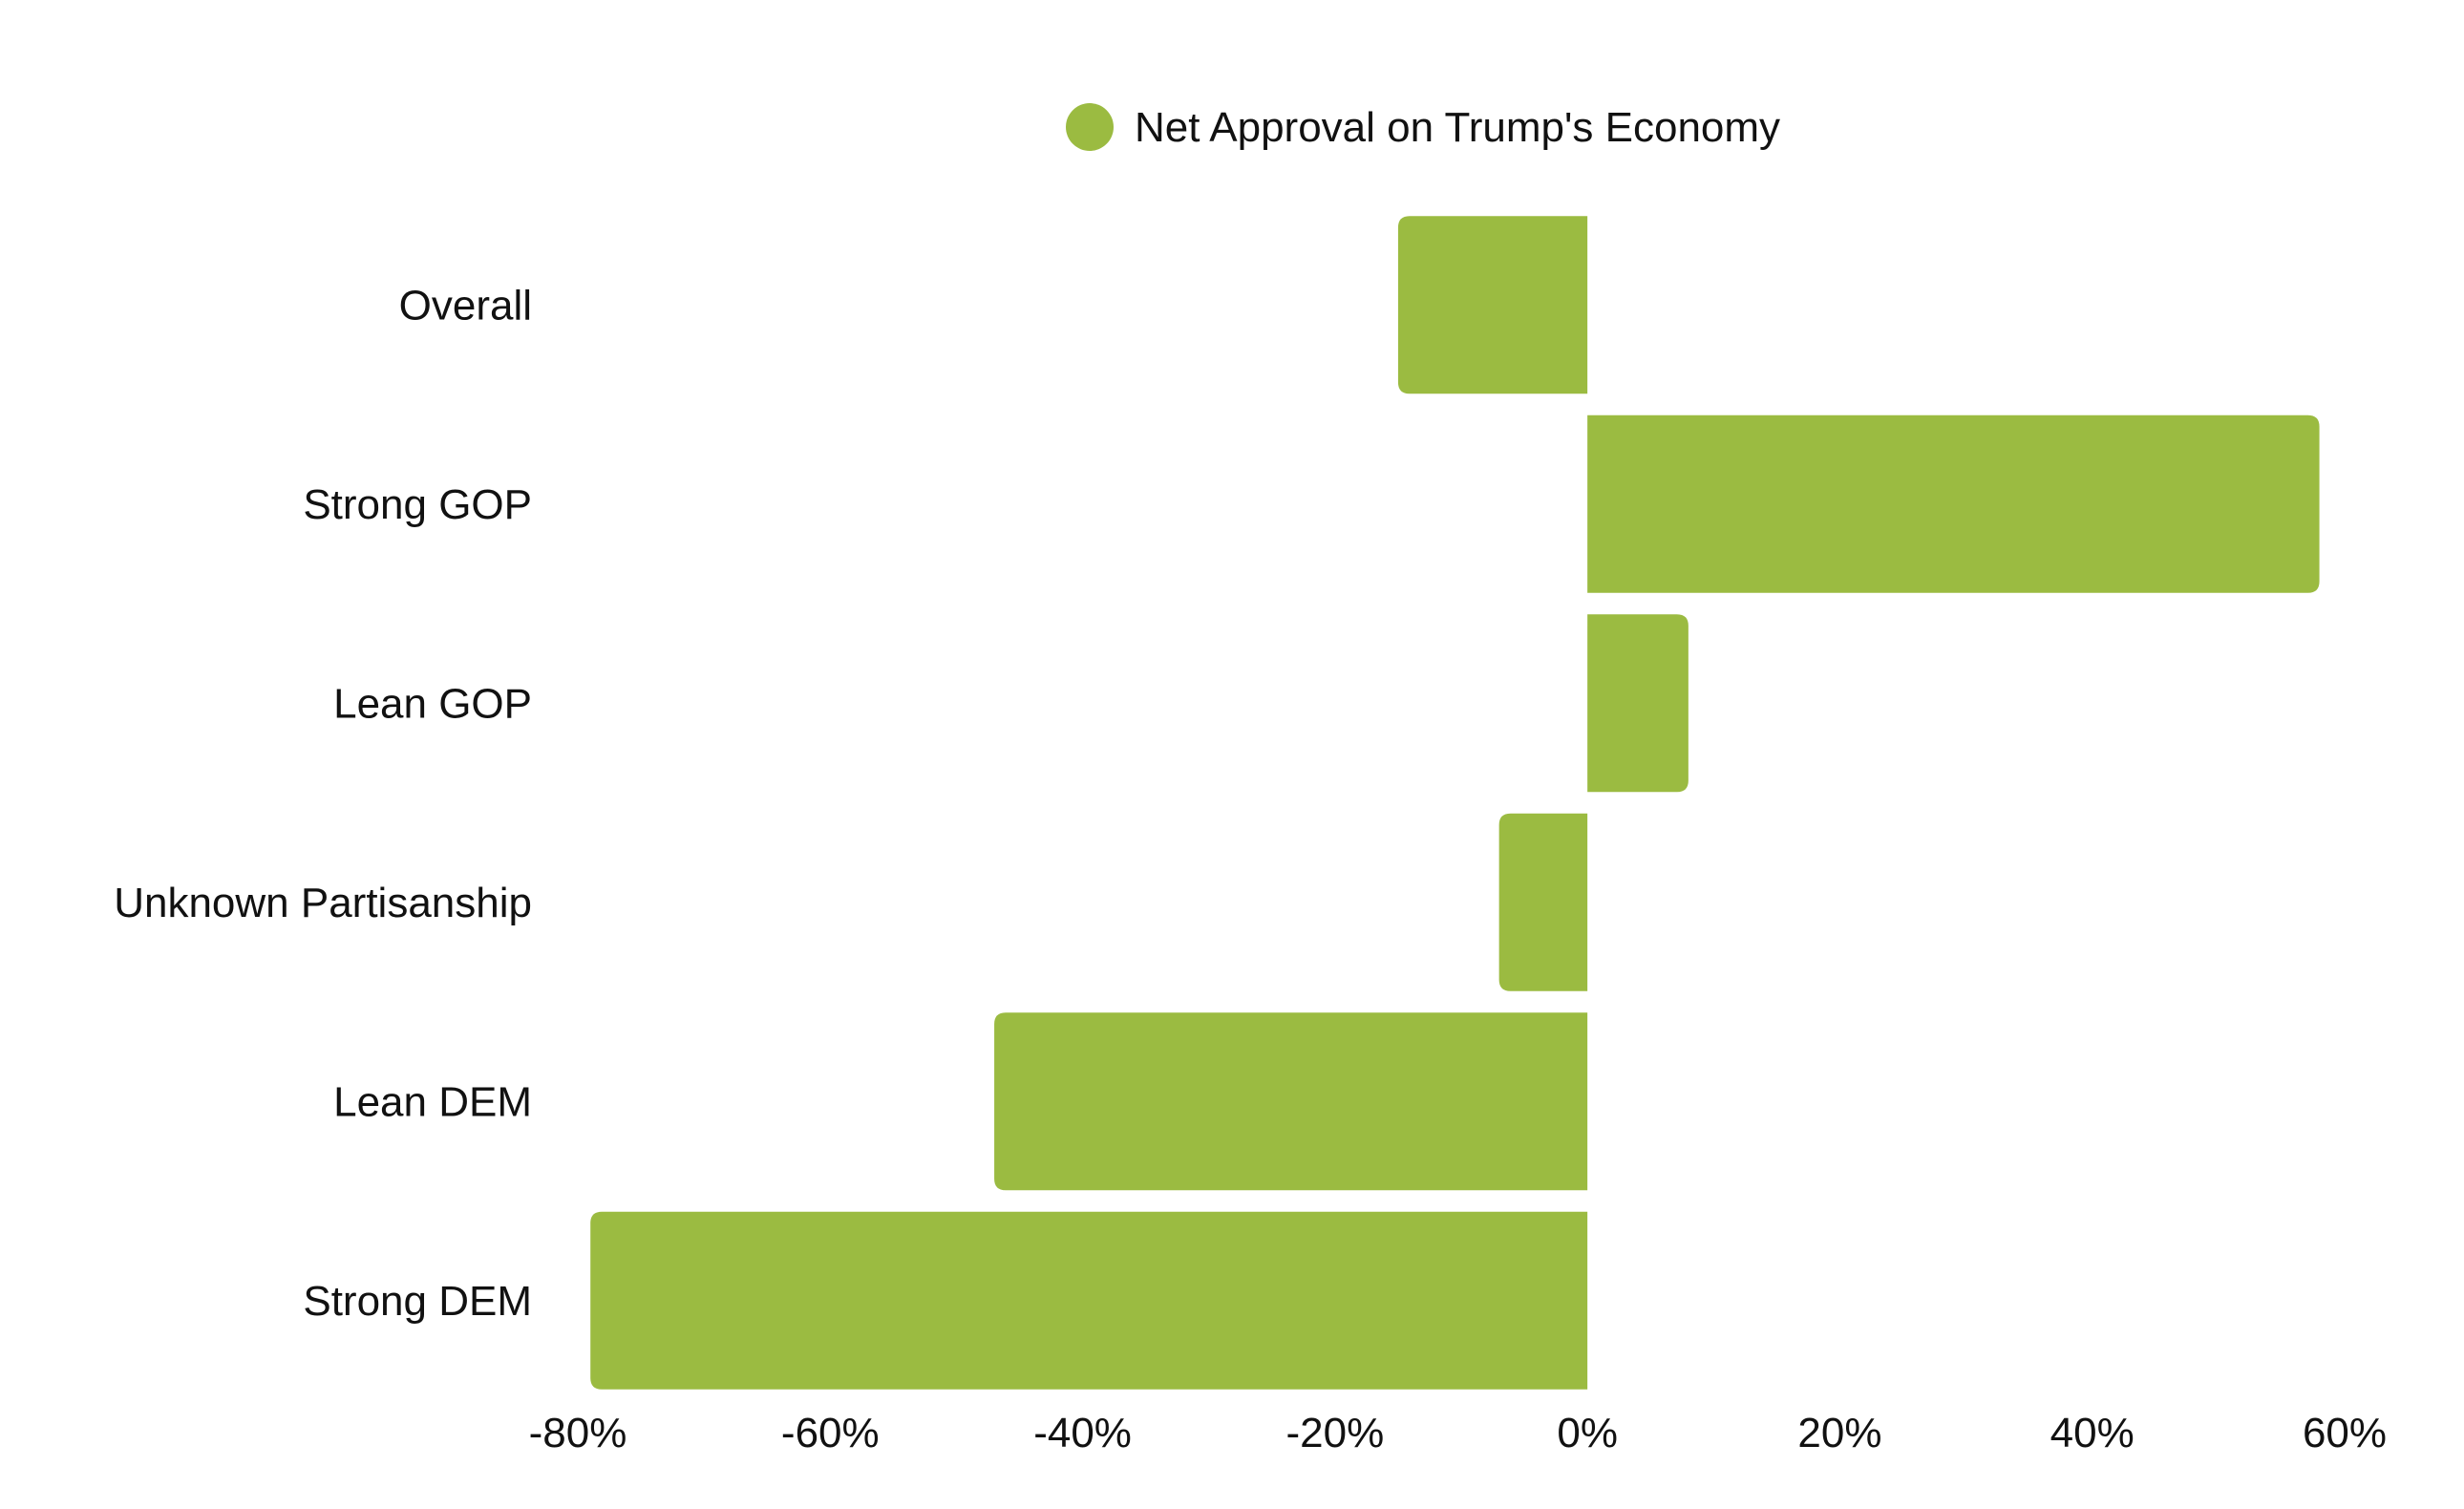 This screenshot has width=2464, height=1509. I want to click on bar-overall, so click(1492, 305).